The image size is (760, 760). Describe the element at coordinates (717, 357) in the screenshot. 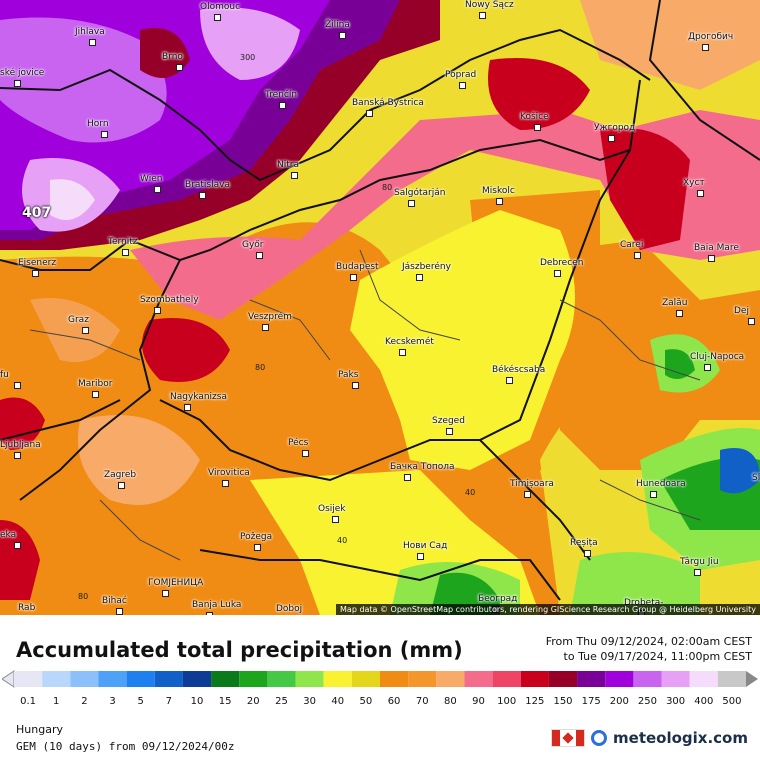

I see `city-label: Cluj-Napoca` at that location.